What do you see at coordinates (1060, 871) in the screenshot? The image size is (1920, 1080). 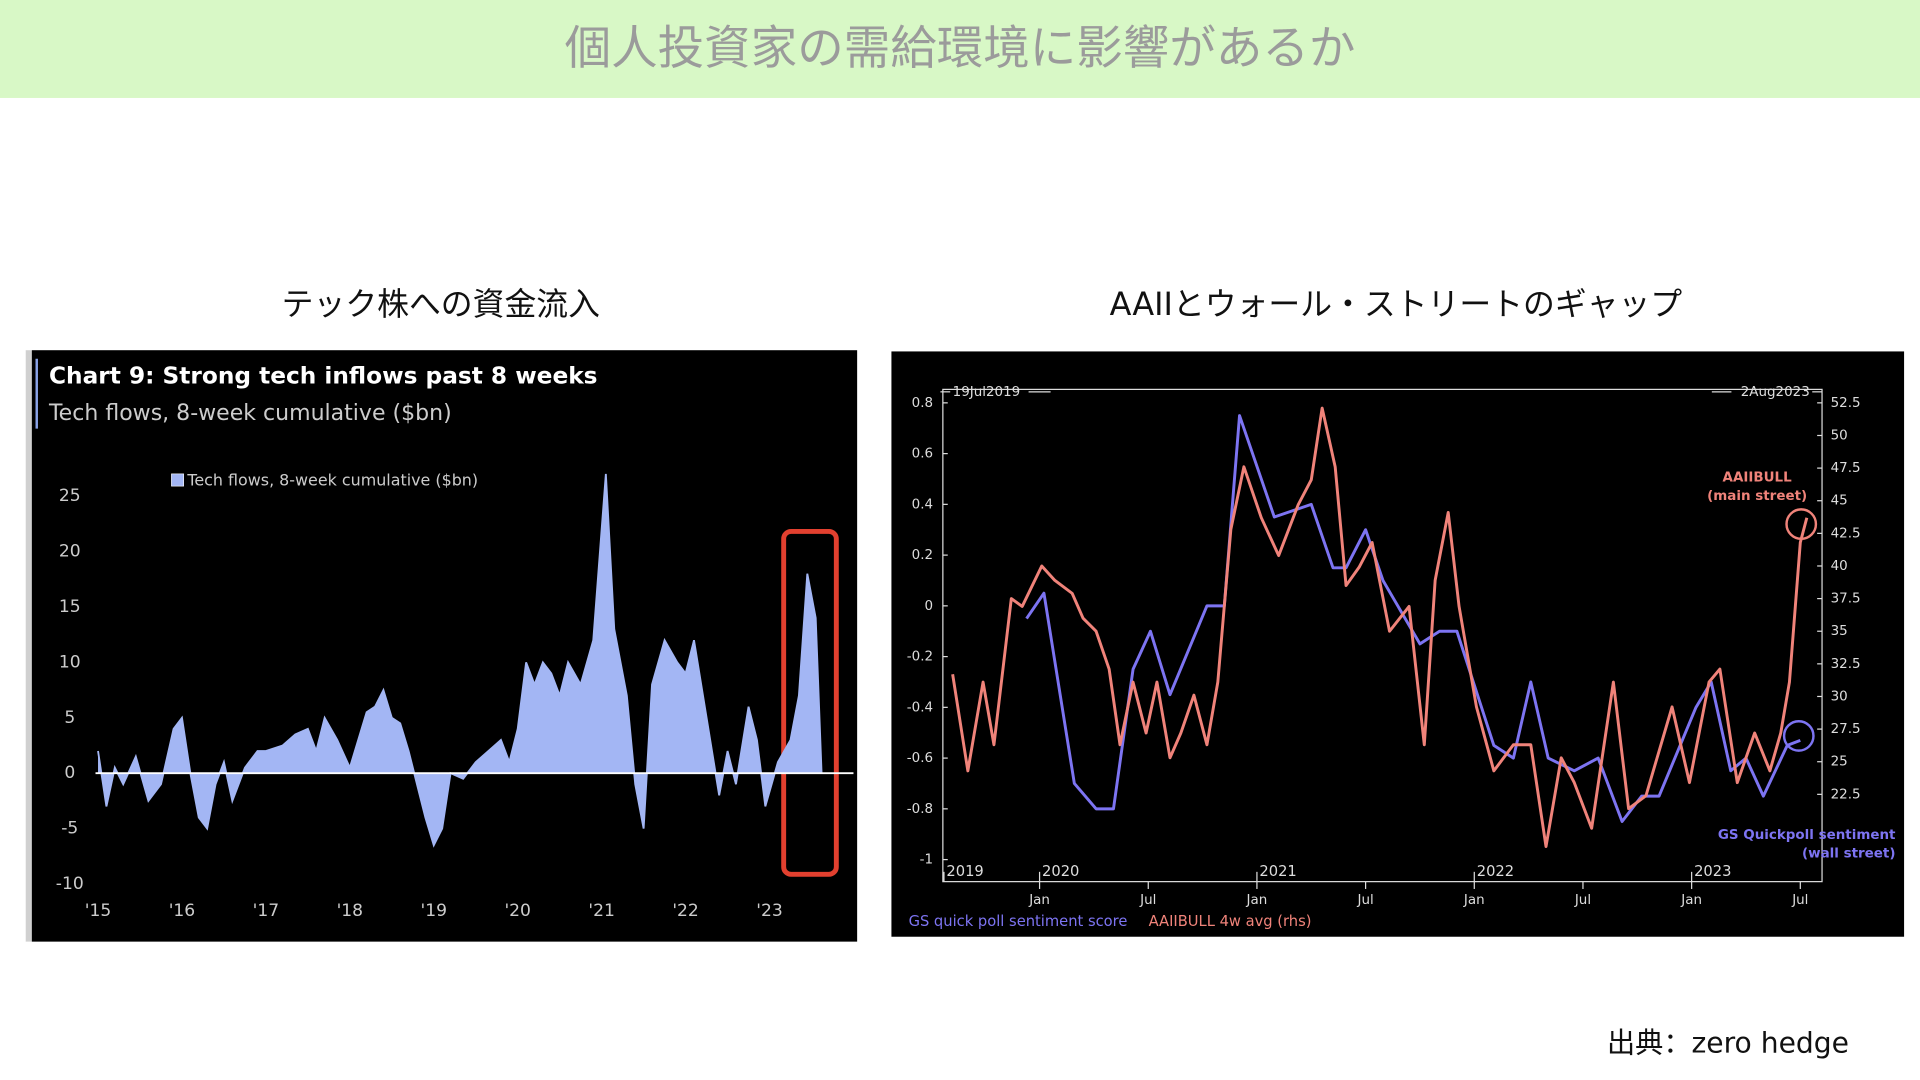 I see `year-label: 2020` at bounding box center [1060, 871].